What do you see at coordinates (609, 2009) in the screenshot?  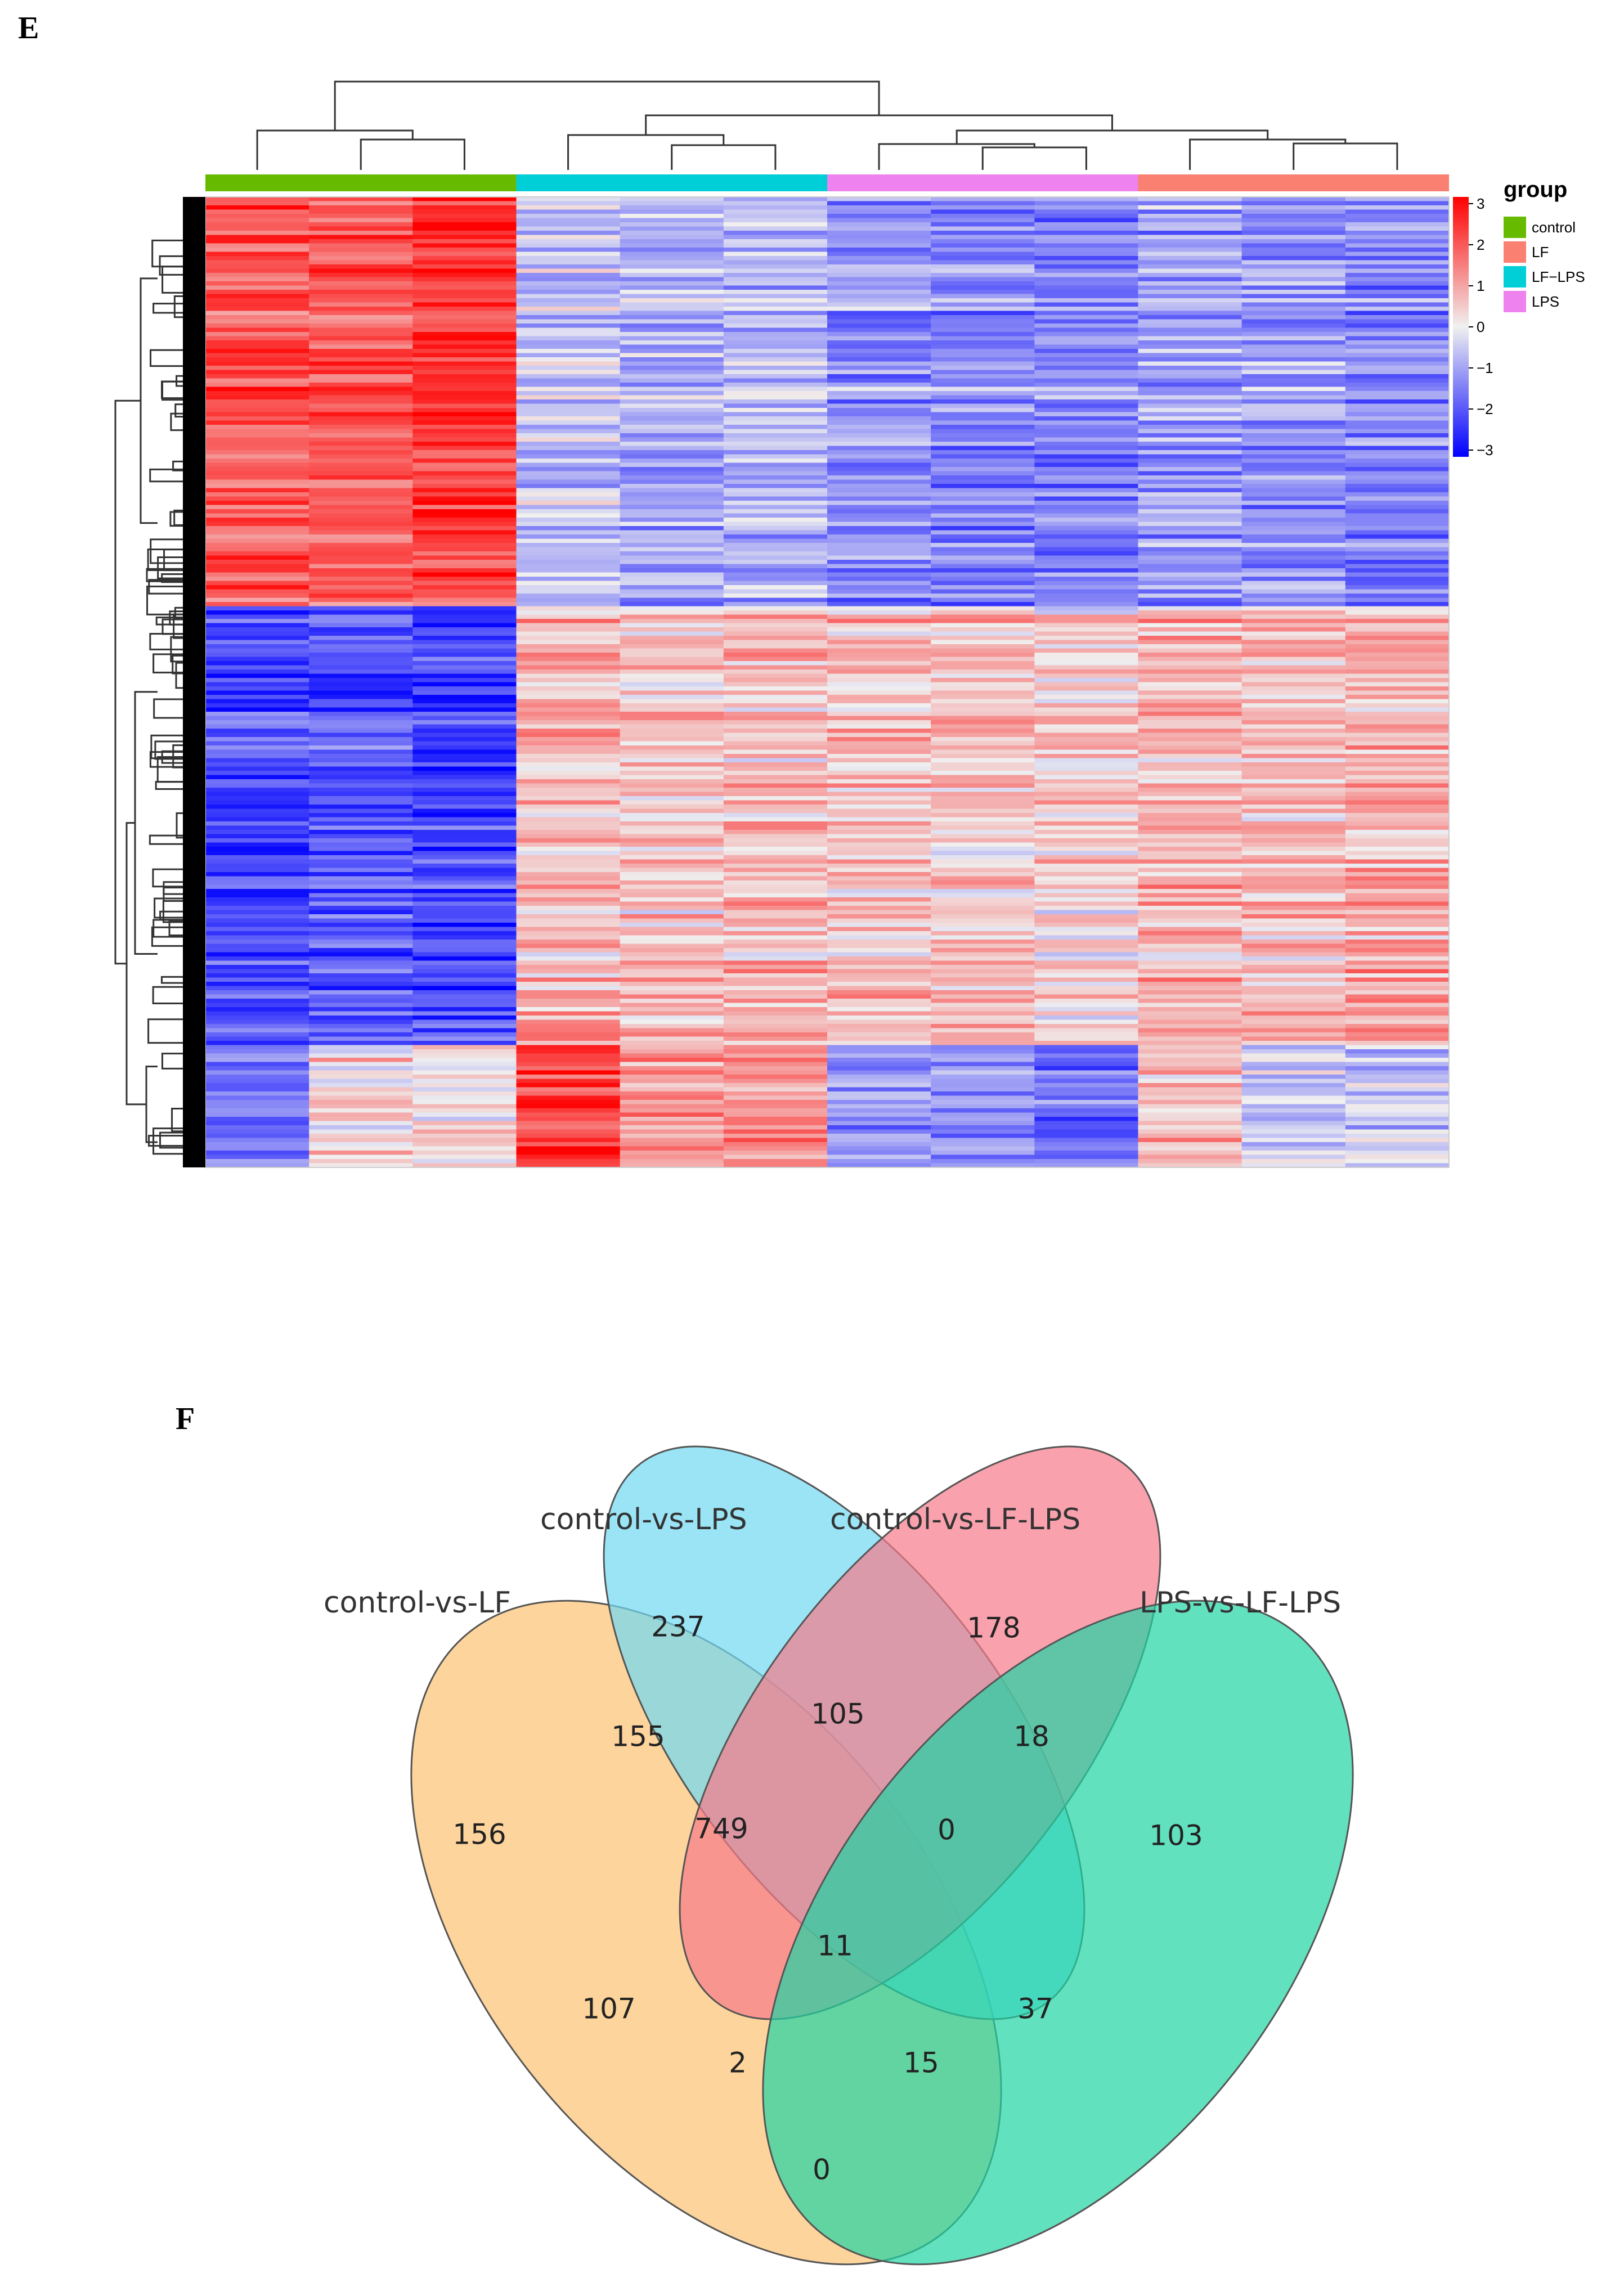 I see `venn-region-count: 107` at bounding box center [609, 2009].